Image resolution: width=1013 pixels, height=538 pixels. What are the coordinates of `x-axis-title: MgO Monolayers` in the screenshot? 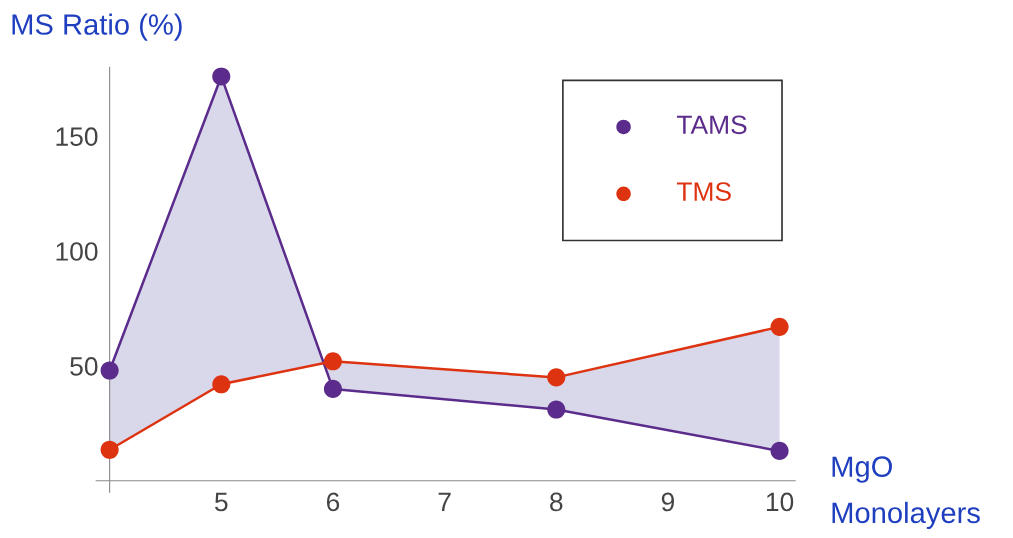 It's located at (906, 492).